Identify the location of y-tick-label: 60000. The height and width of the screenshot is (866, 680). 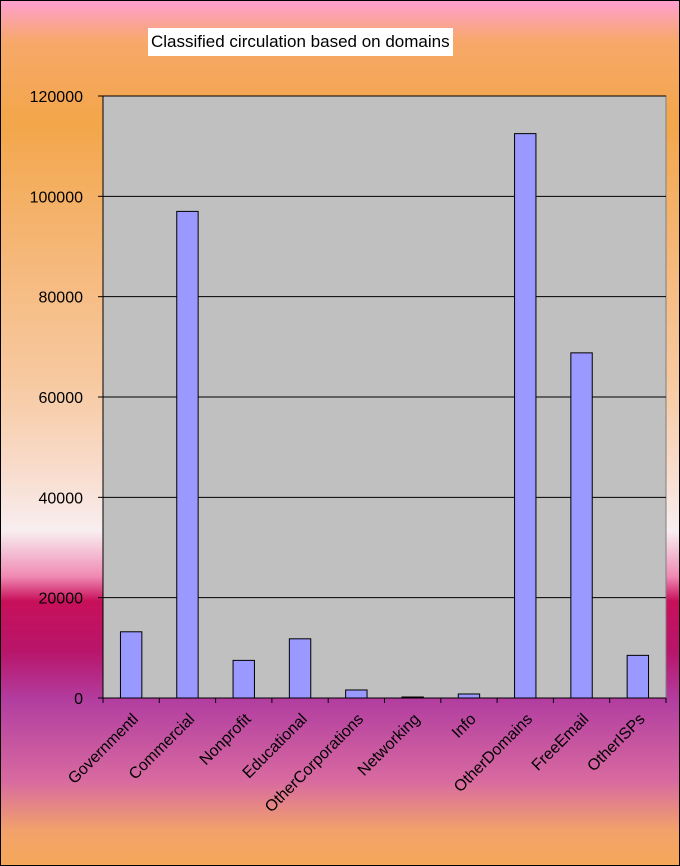
(61, 398).